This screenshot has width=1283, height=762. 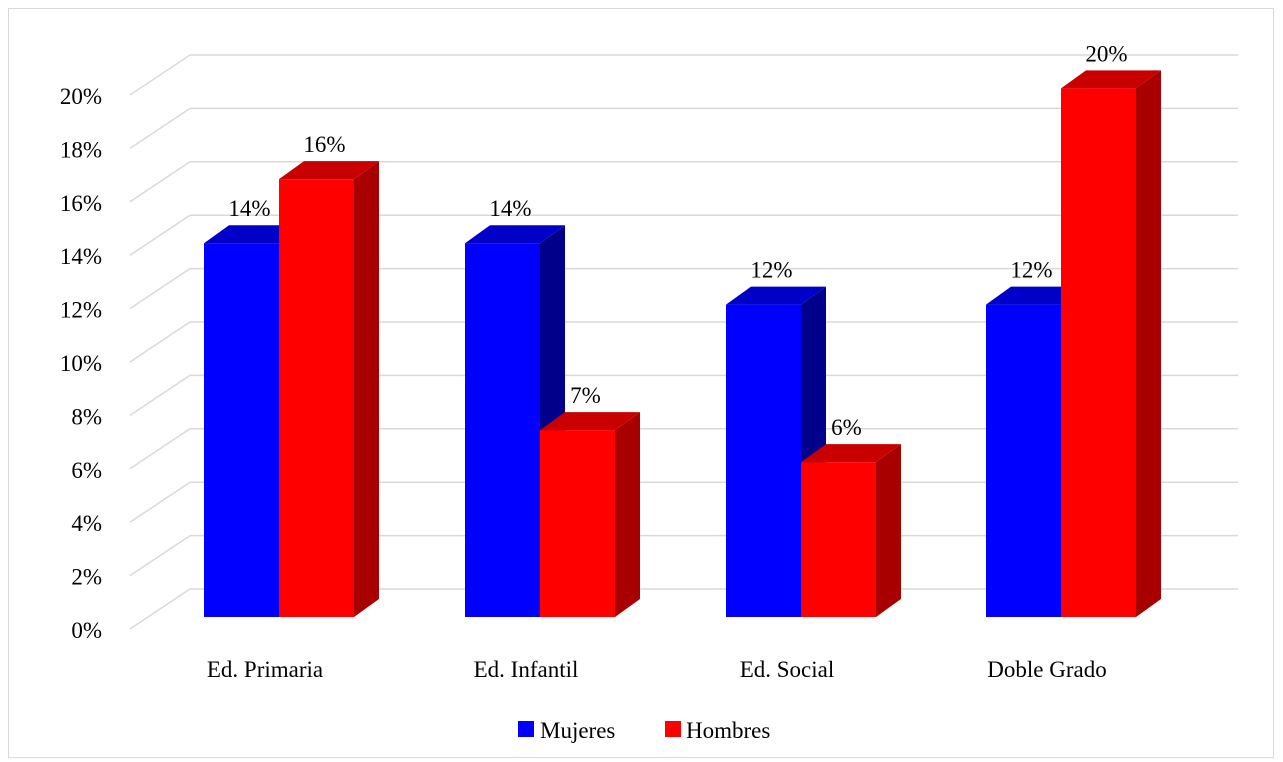 What do you see at coordinates (86, 416) in the screenshot?
I see `y-tick-label: 8%` at bounding box center [86, 416].